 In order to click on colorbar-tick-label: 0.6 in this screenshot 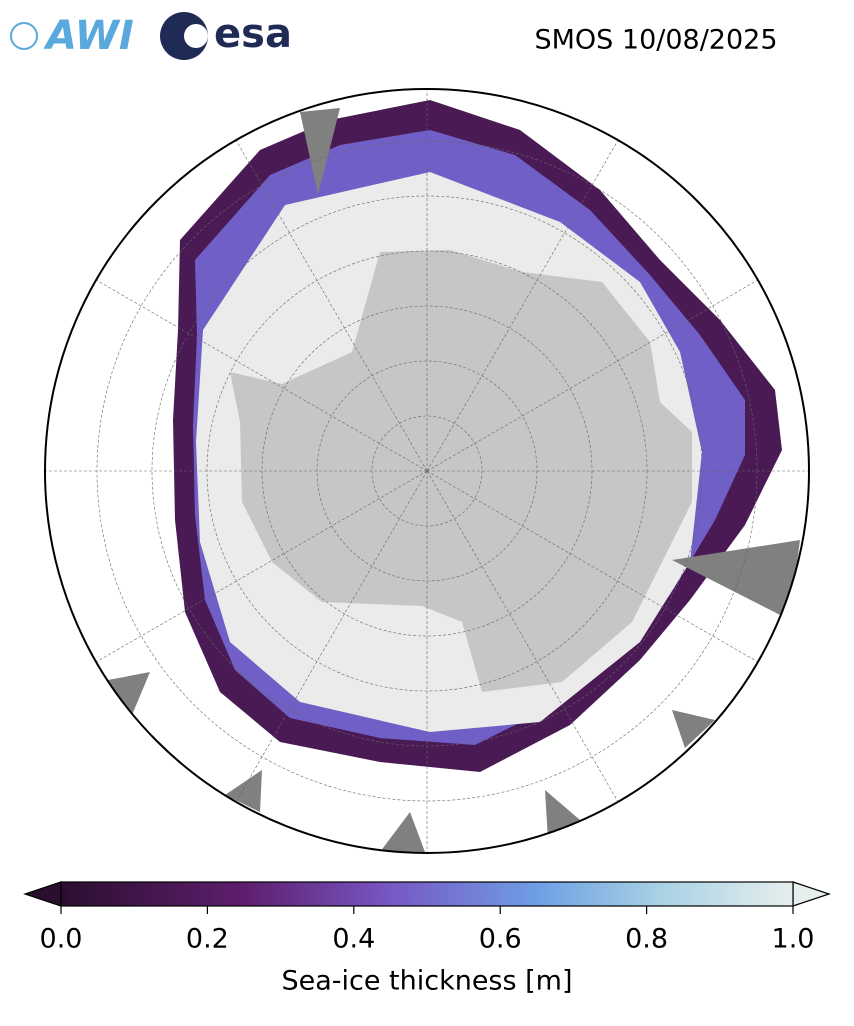, I will do `click(500, 939)`.